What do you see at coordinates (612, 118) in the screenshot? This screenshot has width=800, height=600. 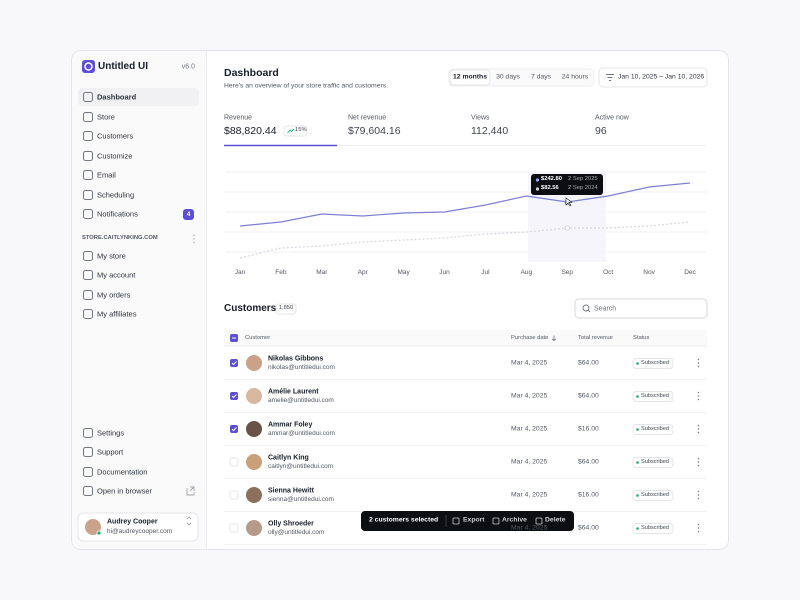 I see `metric-label: Active now` at bounding box center [612, 118].